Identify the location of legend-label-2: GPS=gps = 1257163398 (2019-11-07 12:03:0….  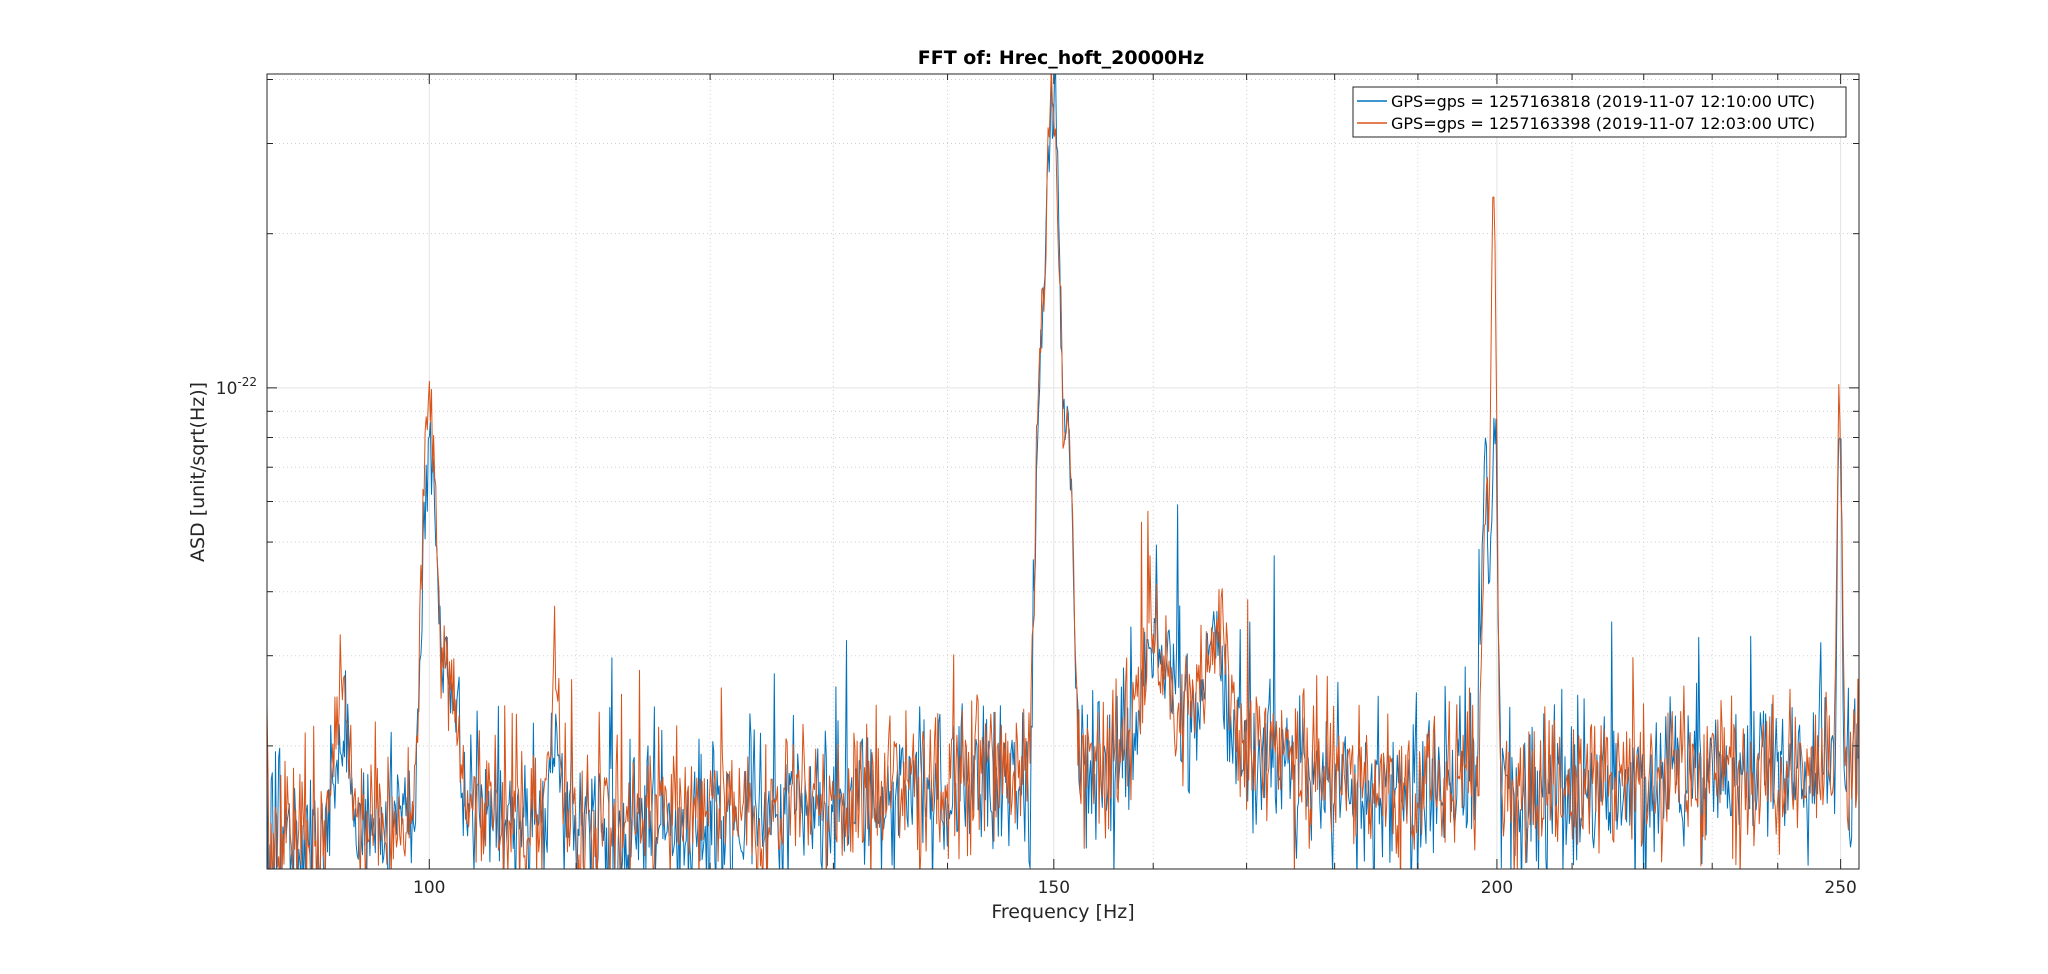
(1603, 123).